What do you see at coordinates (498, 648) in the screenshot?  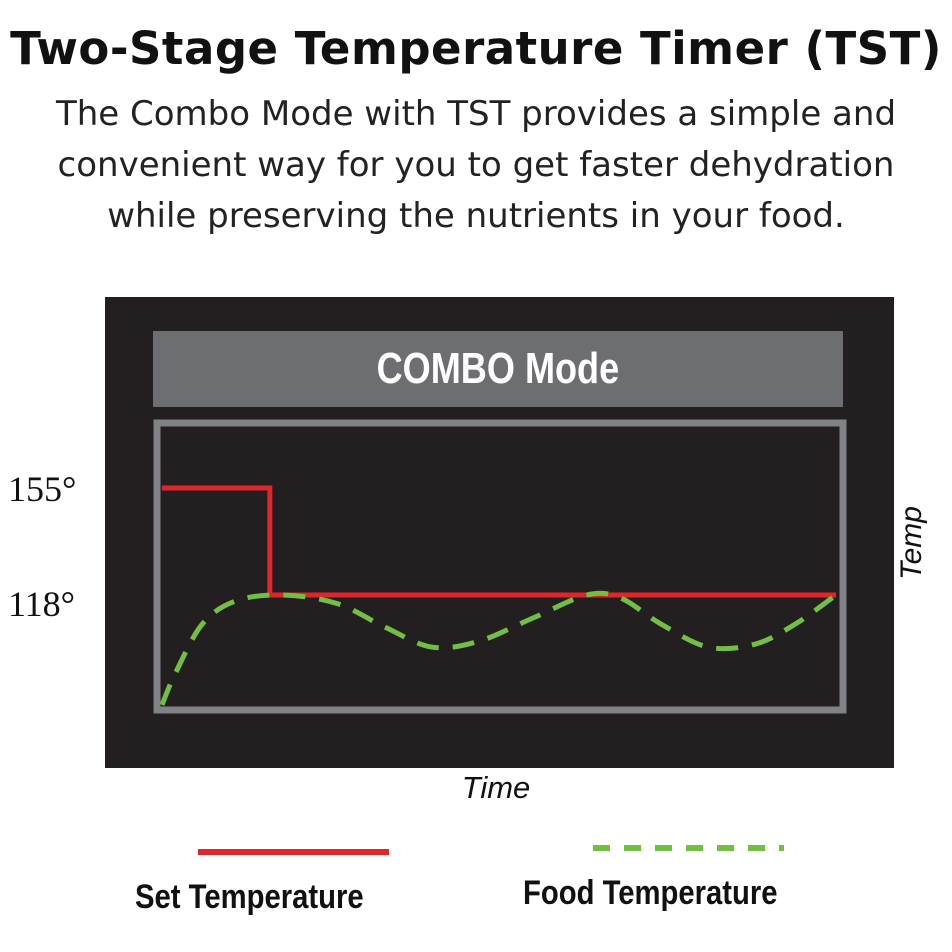 I see `series-food-temperature-line` at bounding box center [498, 648].